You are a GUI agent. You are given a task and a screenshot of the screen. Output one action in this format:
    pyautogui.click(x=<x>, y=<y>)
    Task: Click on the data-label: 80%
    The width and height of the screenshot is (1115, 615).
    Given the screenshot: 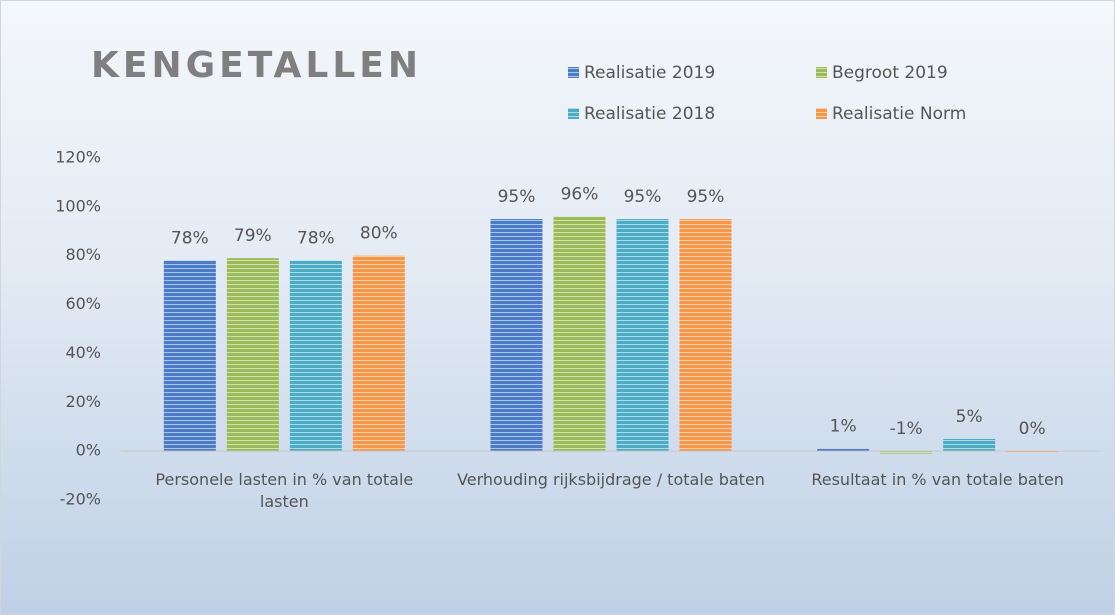 What is the action you would take?
    pyautogui.click(x=379, y=234)
    